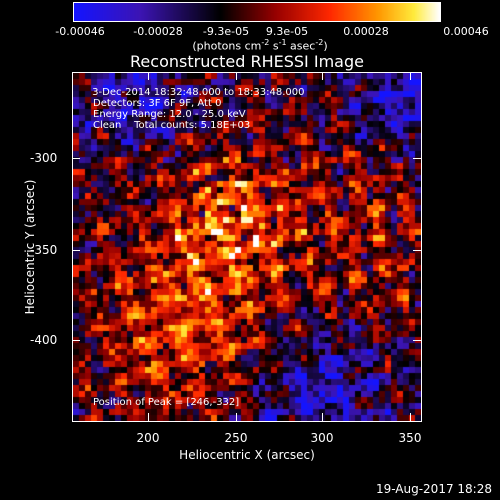  What do you see at coordinates (260, 45) in the screenshot?
I see `colorbar-units: (photons cm-2 s-1 asec-2)` at bounding box center [260, 45].